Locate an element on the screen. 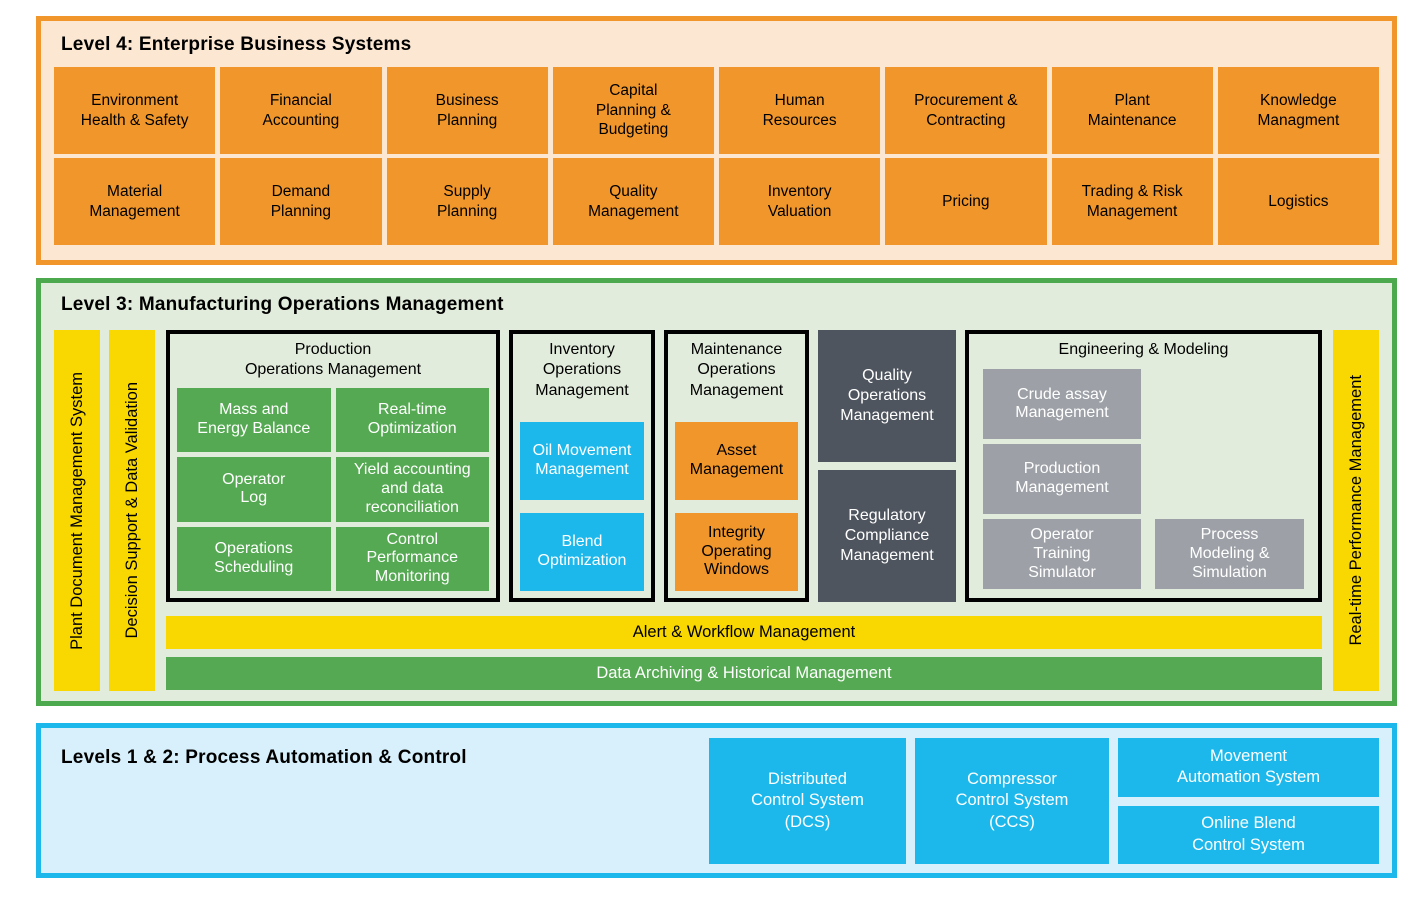 The height and width of the screenshot is (912, 1428). vertical-bar-plant-document-management: Plant Document Management System is located at coordinates (77, 510).